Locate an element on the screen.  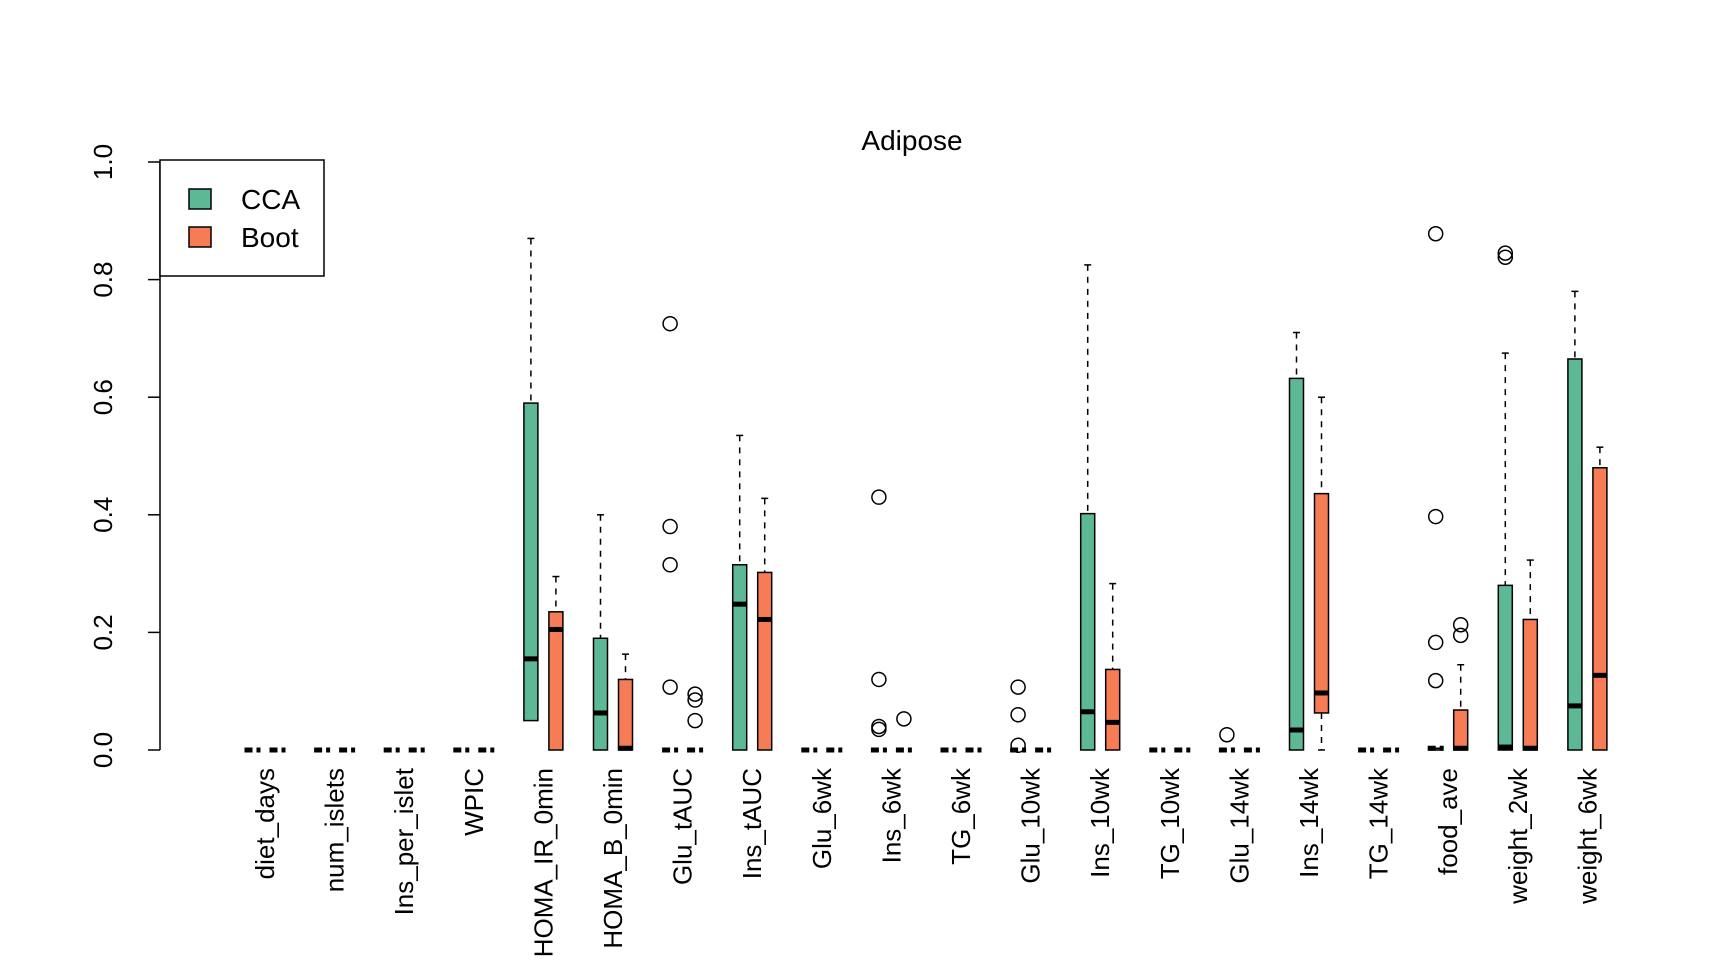
box-cca-Glu_14wk is located at coordinates (1226, 739).